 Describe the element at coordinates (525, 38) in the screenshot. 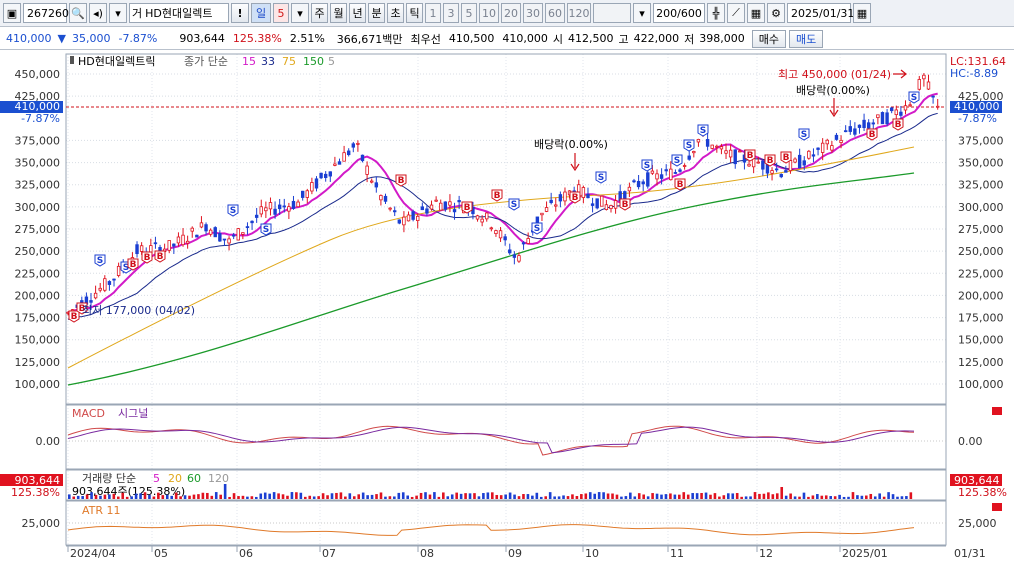

I see `best-bid: 410,000` at that location.